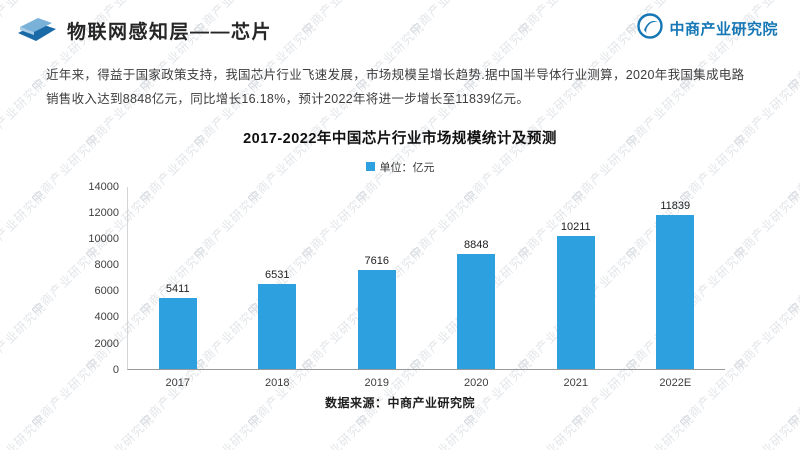 This screenshot has height=450, width=800. Describe the element at coordinates (106, 343) in the screenshot. I see `y-axis-tick-label: 2000` at that location.